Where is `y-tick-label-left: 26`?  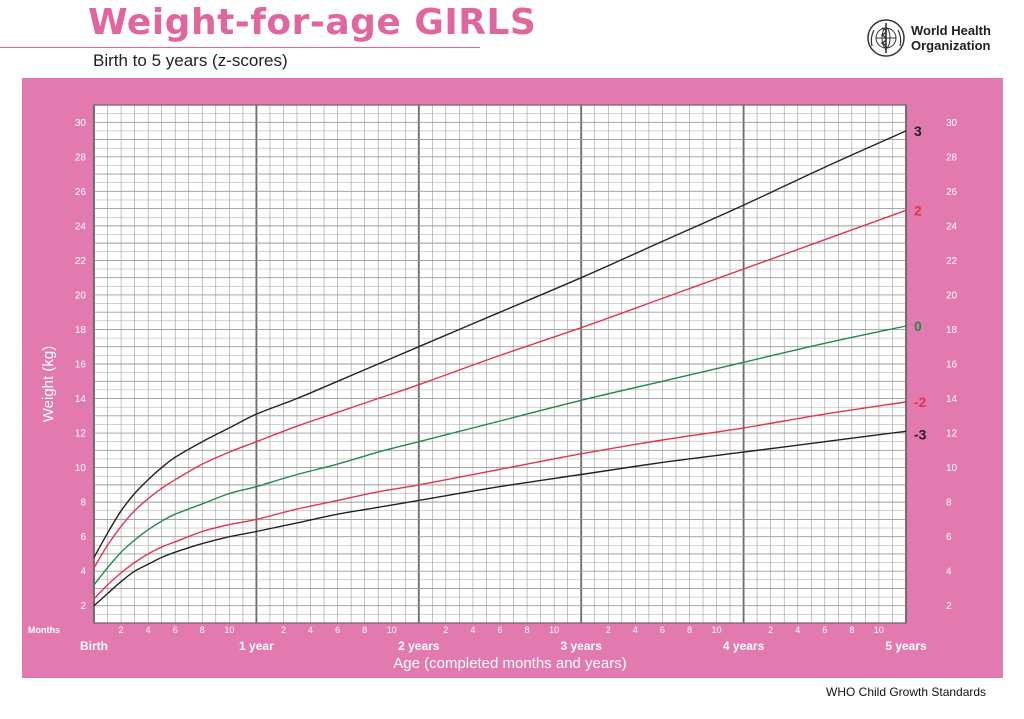 y-tick-label-left: 26 is located at coordinates (81, 192).